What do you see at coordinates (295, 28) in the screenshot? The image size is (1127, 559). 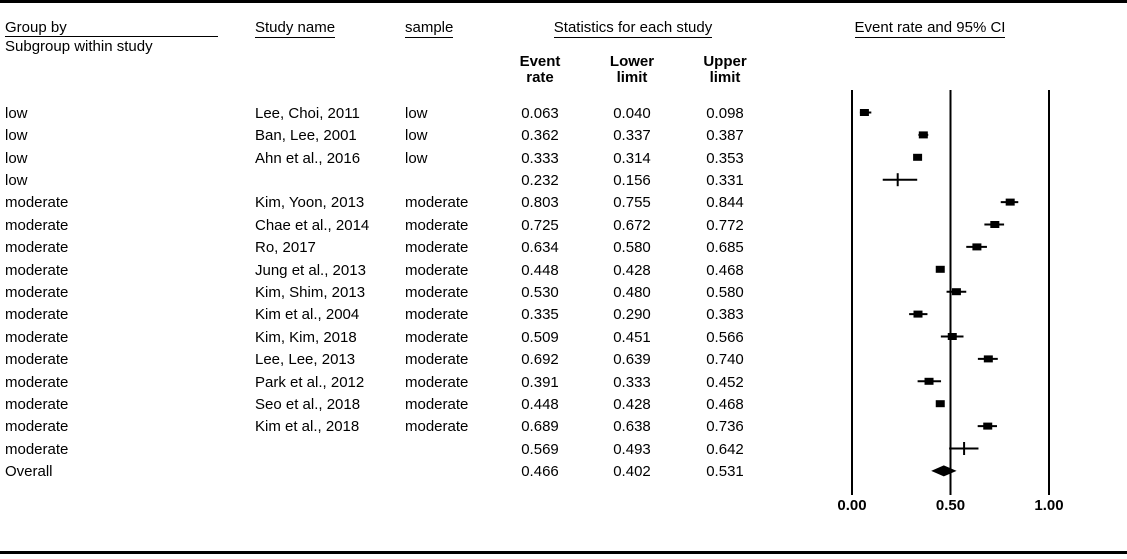 I see `study-name-label: Study name` at bounding box center [295, 28].